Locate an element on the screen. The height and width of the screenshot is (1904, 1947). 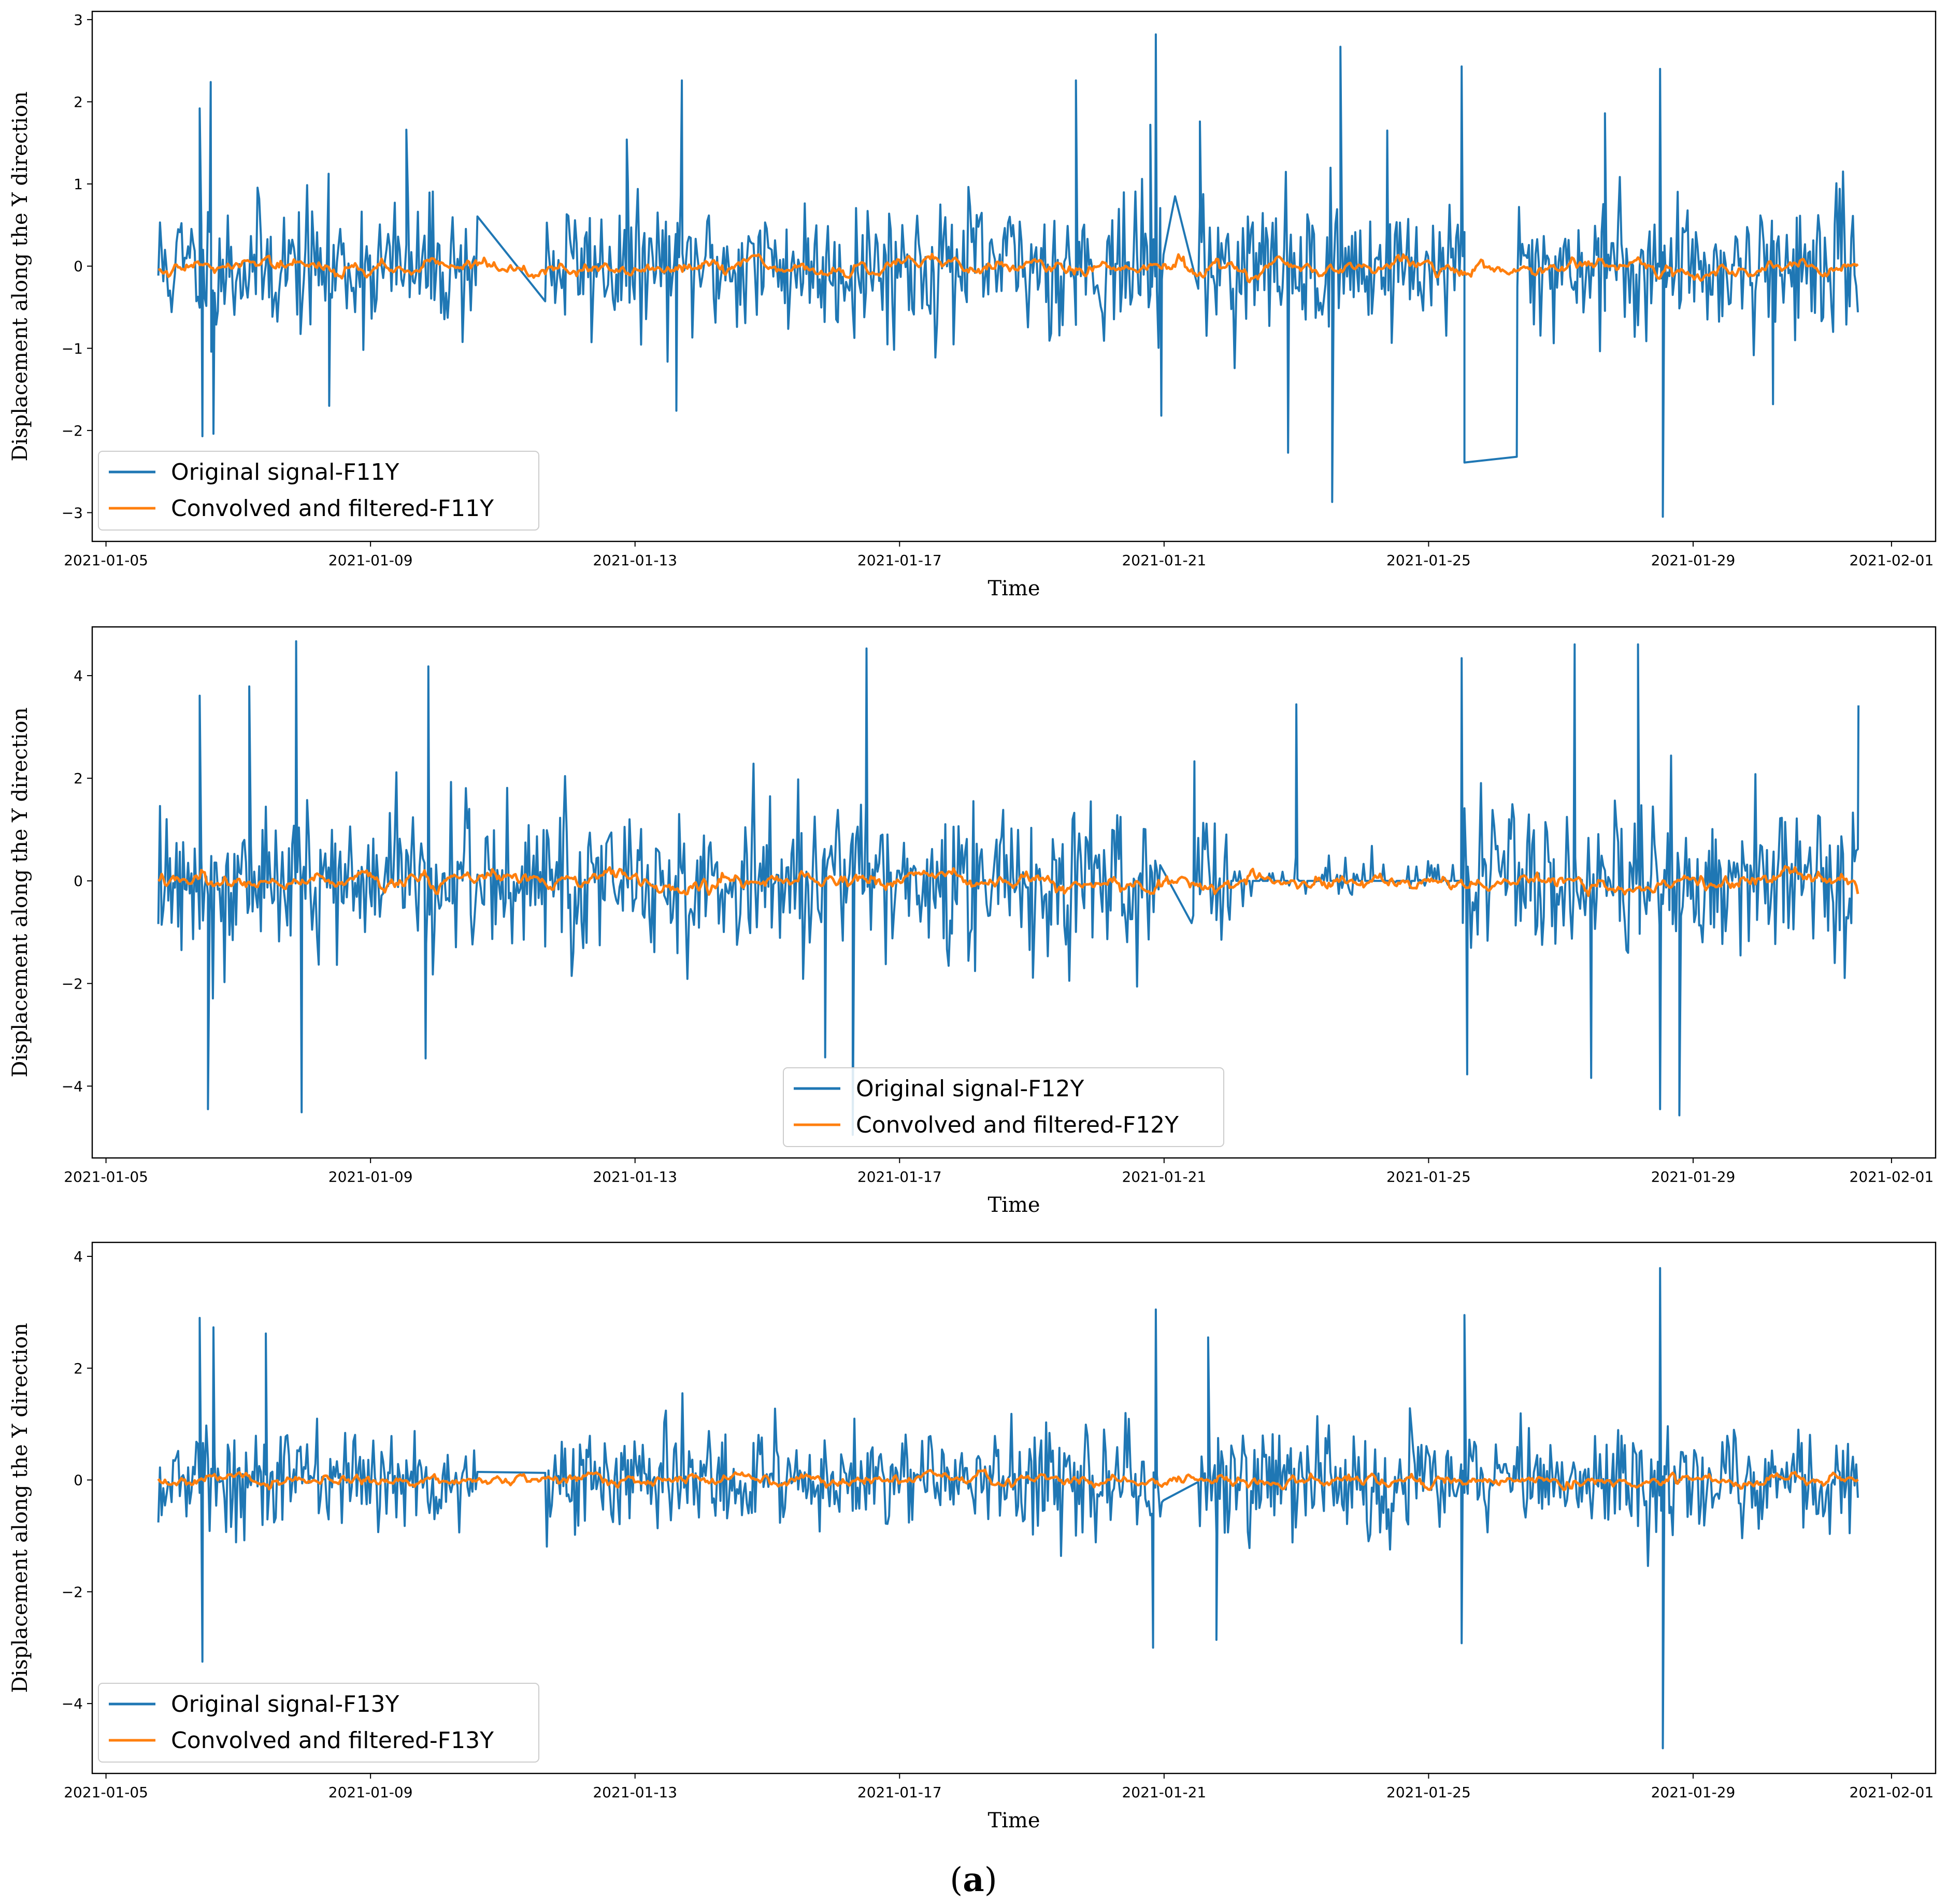
y-tick-label: 3 is located at coordinates (78, 19).